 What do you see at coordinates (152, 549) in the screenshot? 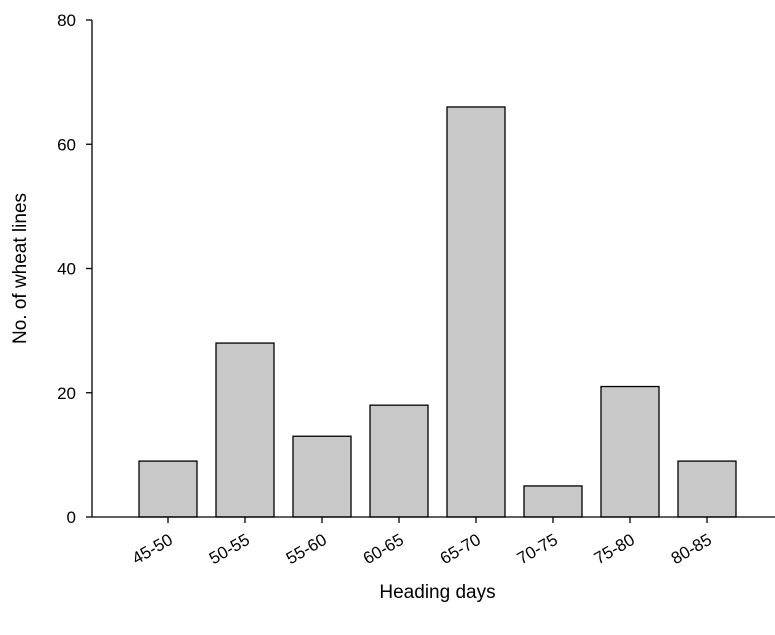
I see `x-tick-label-45-50: 45-50` at bounding box center [152, 549].